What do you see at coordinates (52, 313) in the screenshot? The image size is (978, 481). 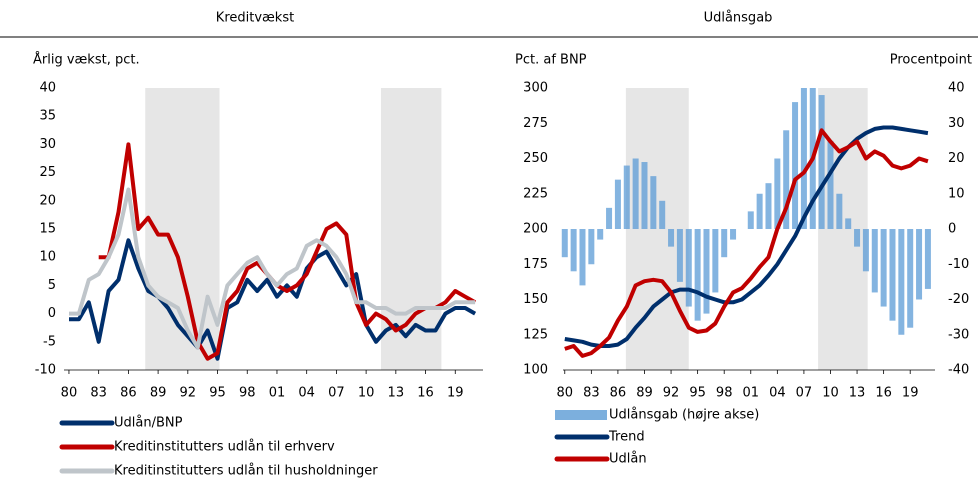 I see `y-tick-label: 0` at bounding box center [52, 313].